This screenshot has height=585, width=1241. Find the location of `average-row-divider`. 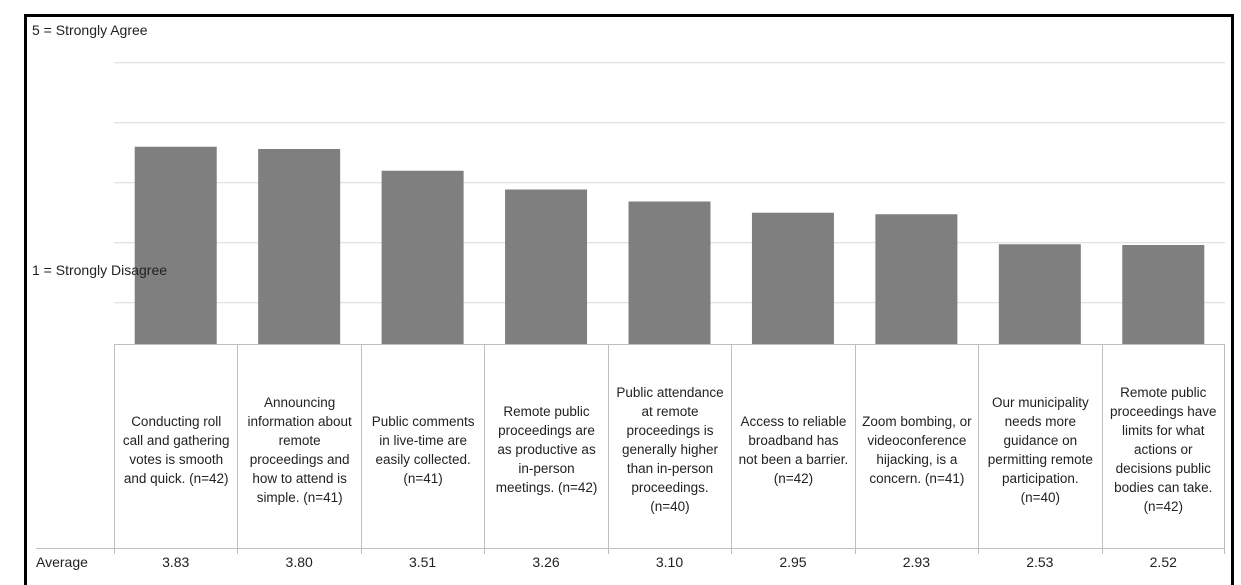

average-row-divider is located at coordinates (630, 548).